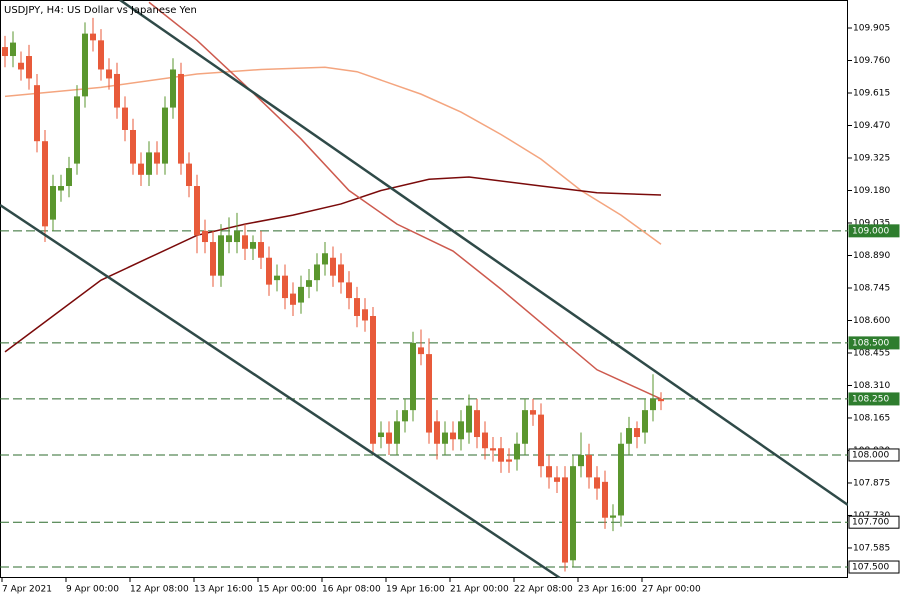 Image resolution: width=900 pixels, height=600 pixels. What do you see at coordinates (671, 590) in the screenshot?
I see `x-tick-label: 27 Apr 00:00` at bounding box center [671, 590].